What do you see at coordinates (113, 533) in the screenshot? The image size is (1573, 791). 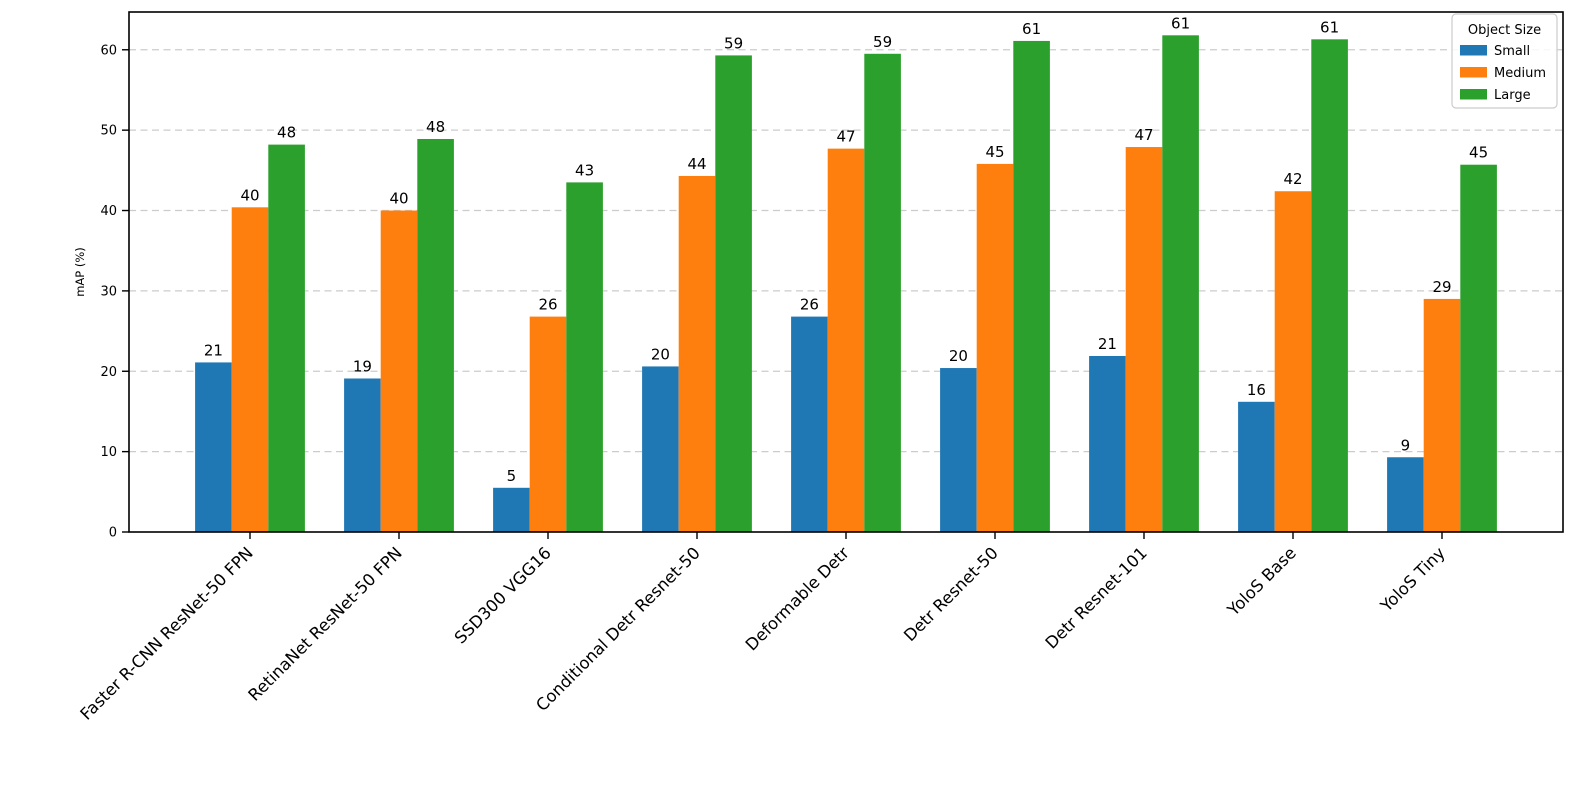 I see `y-tick-label-0: 0` at bounding box center [113, 533].